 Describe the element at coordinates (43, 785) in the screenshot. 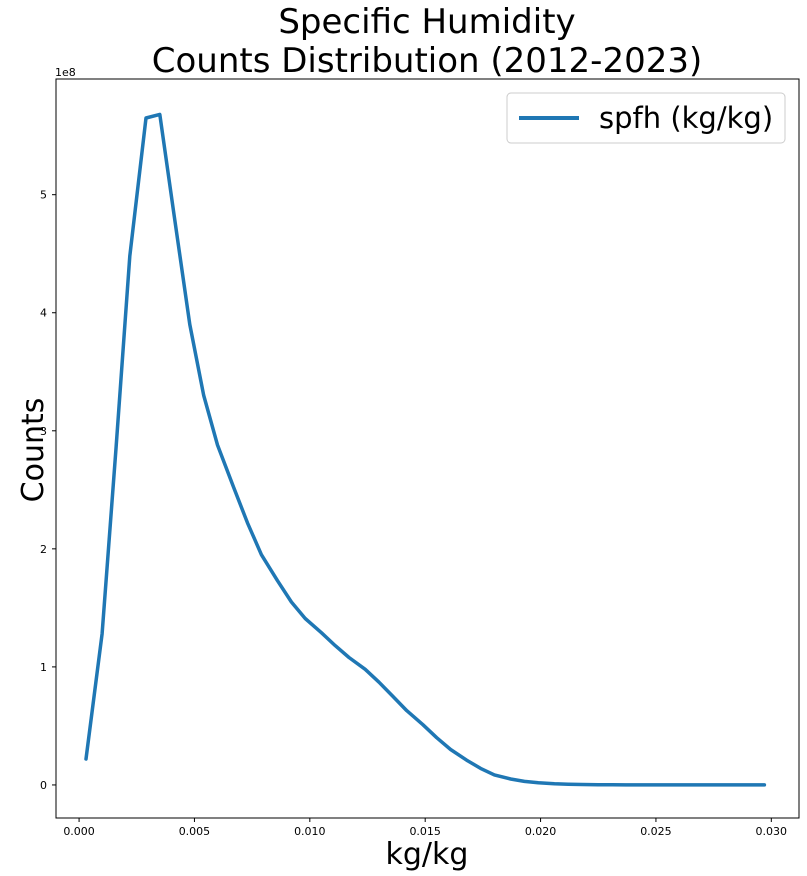

I see `y-tick-label: 0` at that location.